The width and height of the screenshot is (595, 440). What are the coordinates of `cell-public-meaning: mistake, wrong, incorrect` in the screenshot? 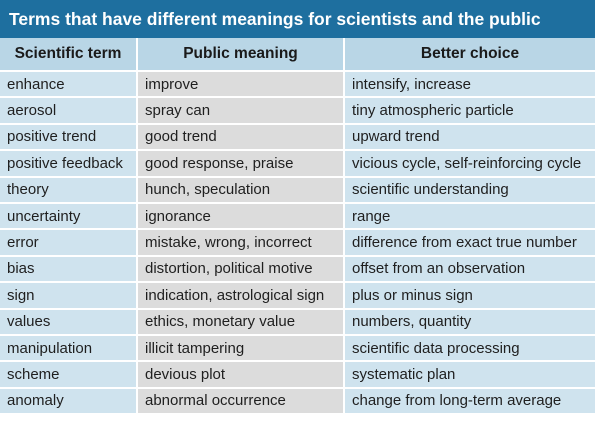 It's located at (241, 243).